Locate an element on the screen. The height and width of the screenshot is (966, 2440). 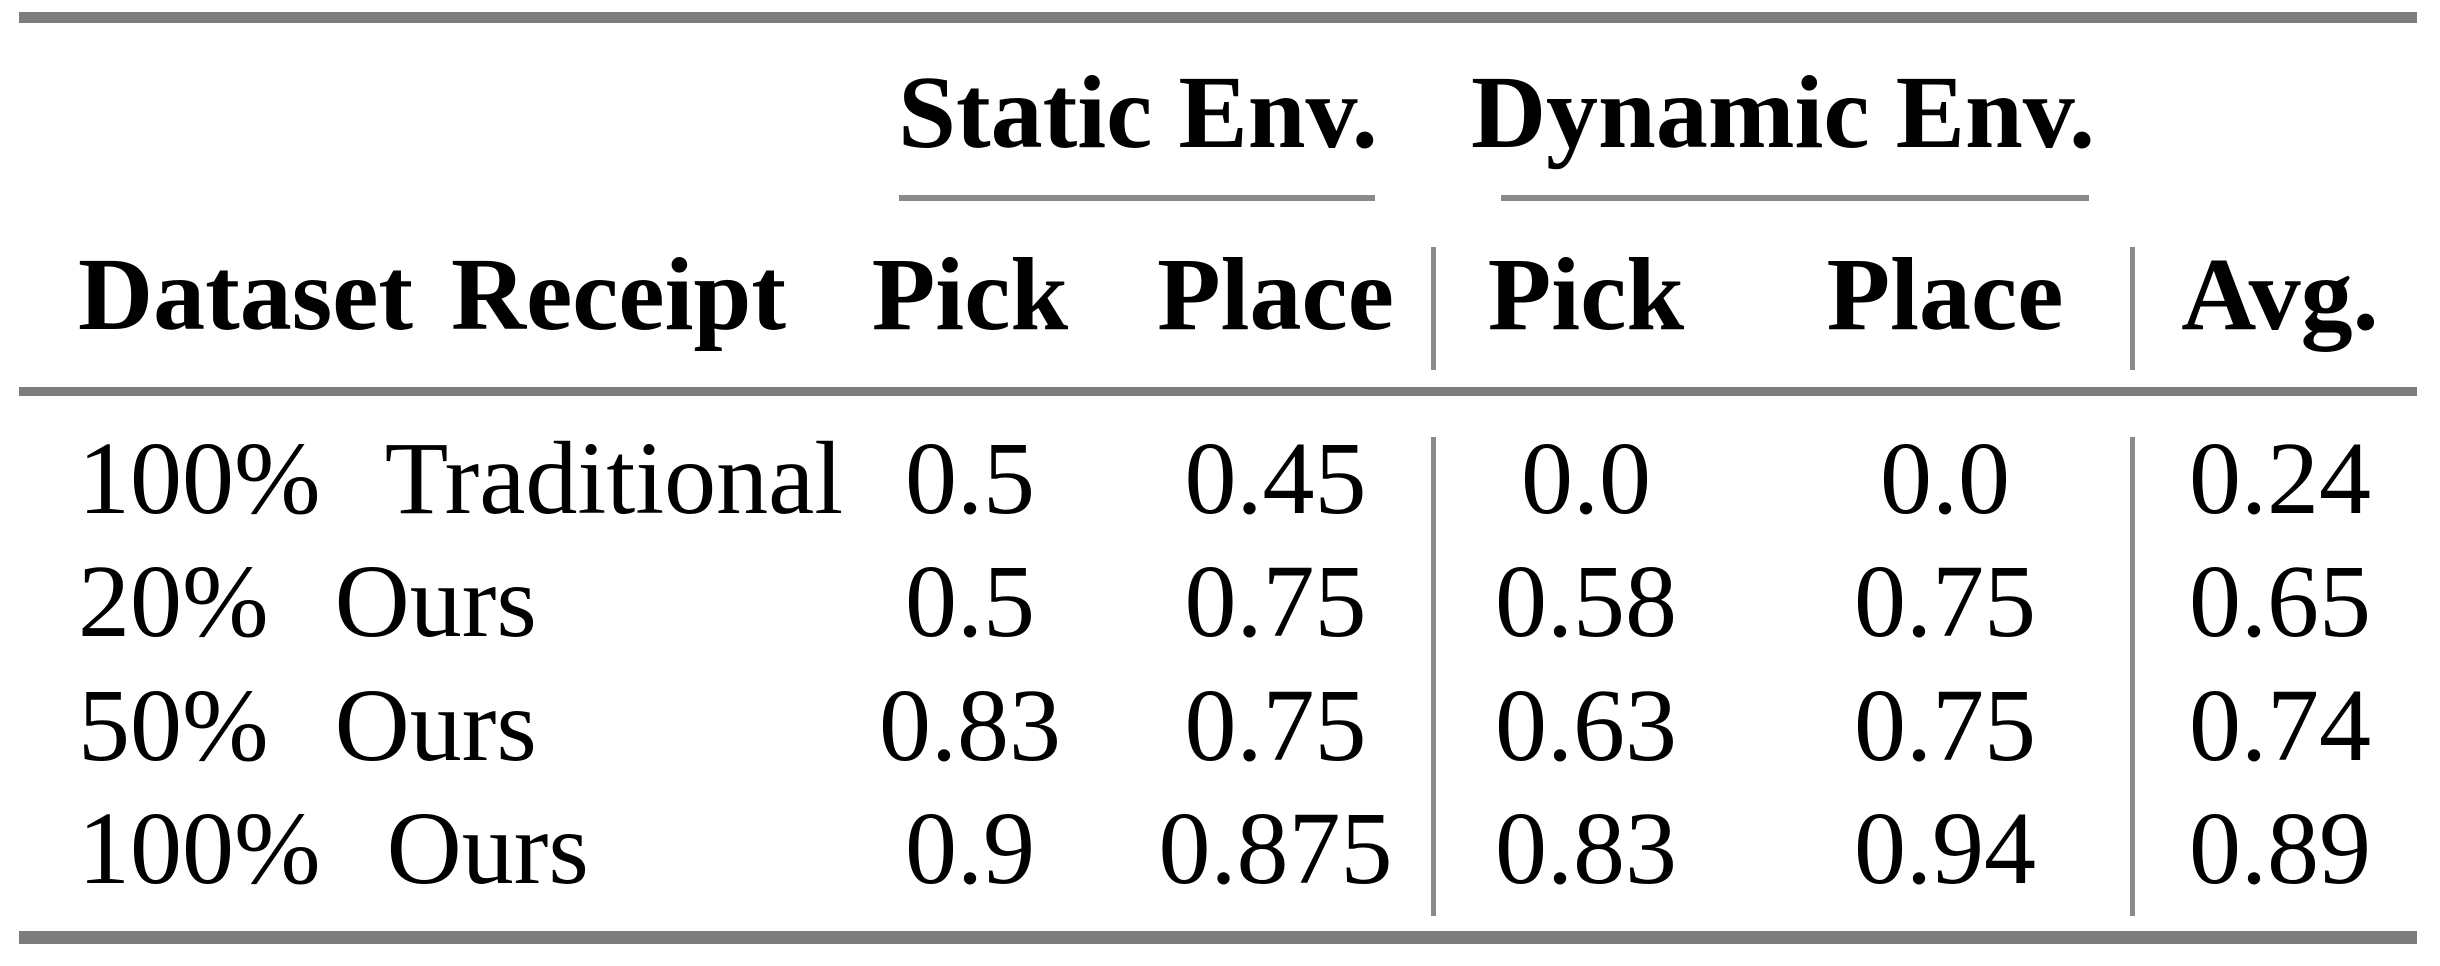
value-static-place: 0.875 is located at coordinates (1275, 848).